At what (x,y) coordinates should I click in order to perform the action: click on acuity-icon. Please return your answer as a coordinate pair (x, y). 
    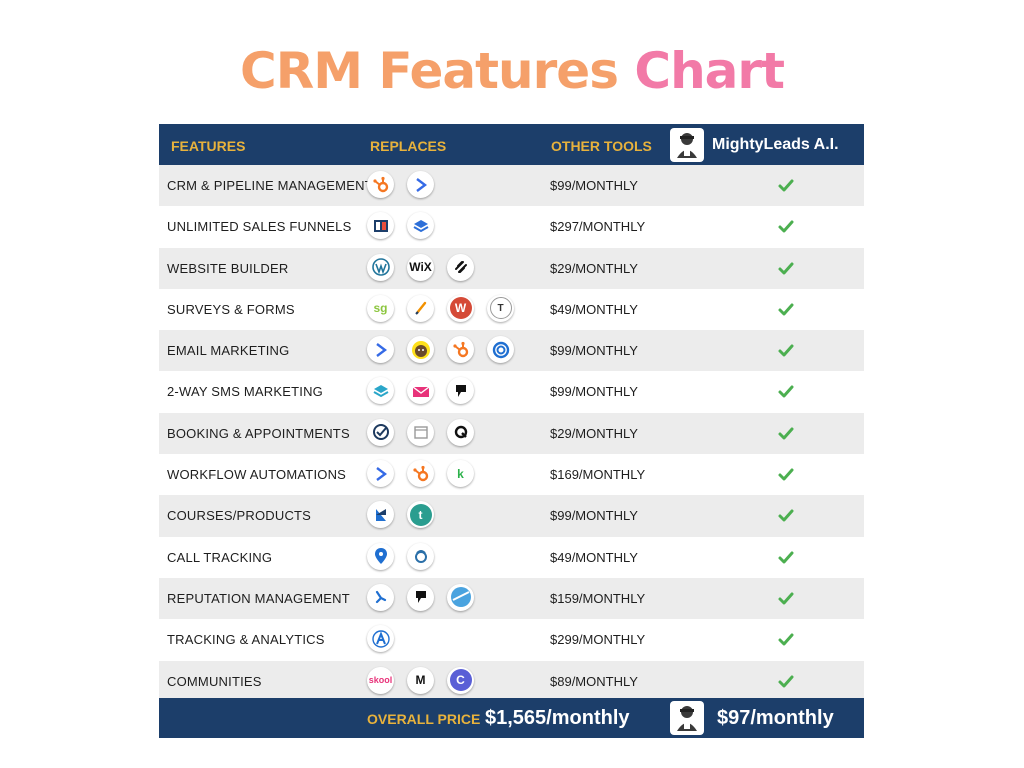
    Looking at the image, I should click on (460, 432).